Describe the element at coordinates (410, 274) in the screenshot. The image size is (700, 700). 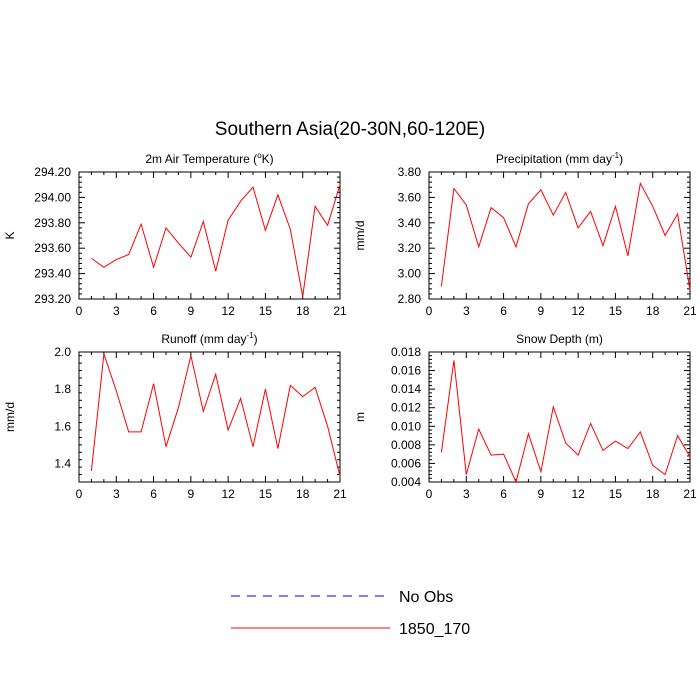
I see `y-tick-label: 3.00` at that location.